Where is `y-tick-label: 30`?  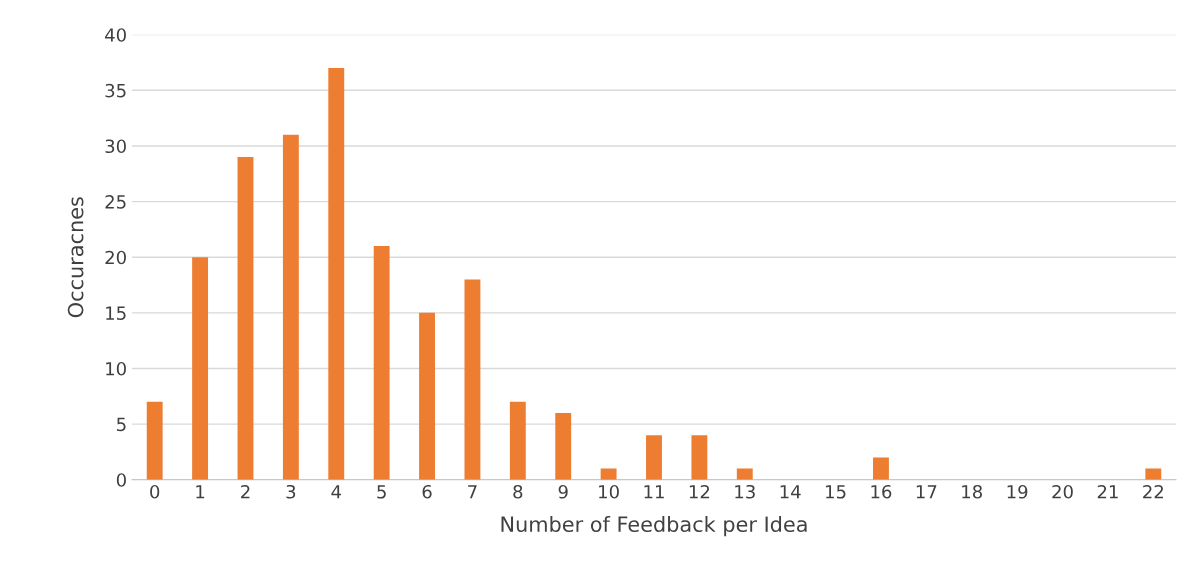
y-tick-label: 30 is located at coordinates (115, 146).